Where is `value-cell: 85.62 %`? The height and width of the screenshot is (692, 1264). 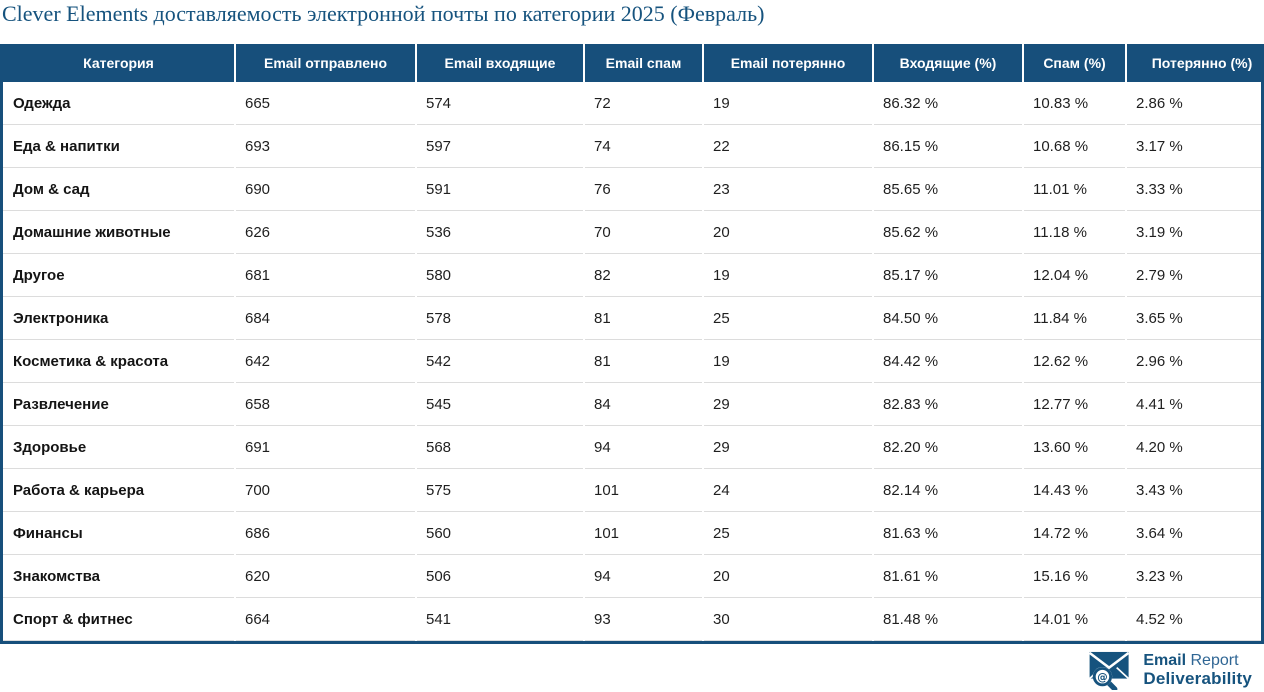 value-cell: 85.62 % is located at coordinates (948, 232).